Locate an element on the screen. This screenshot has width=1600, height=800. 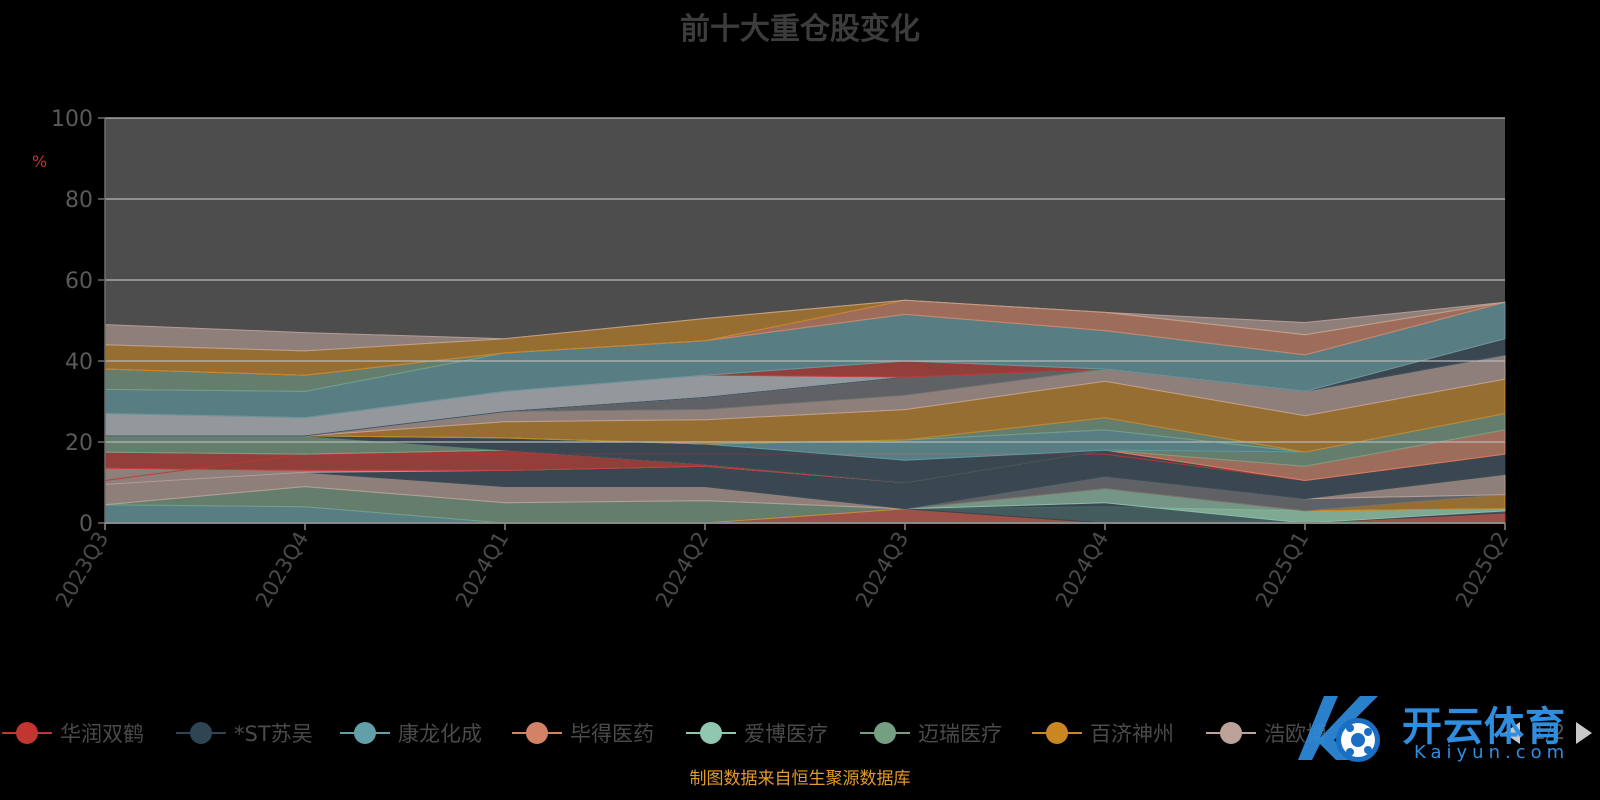
legend-label: 爱博医疗 is located at coordinates (786, 734).